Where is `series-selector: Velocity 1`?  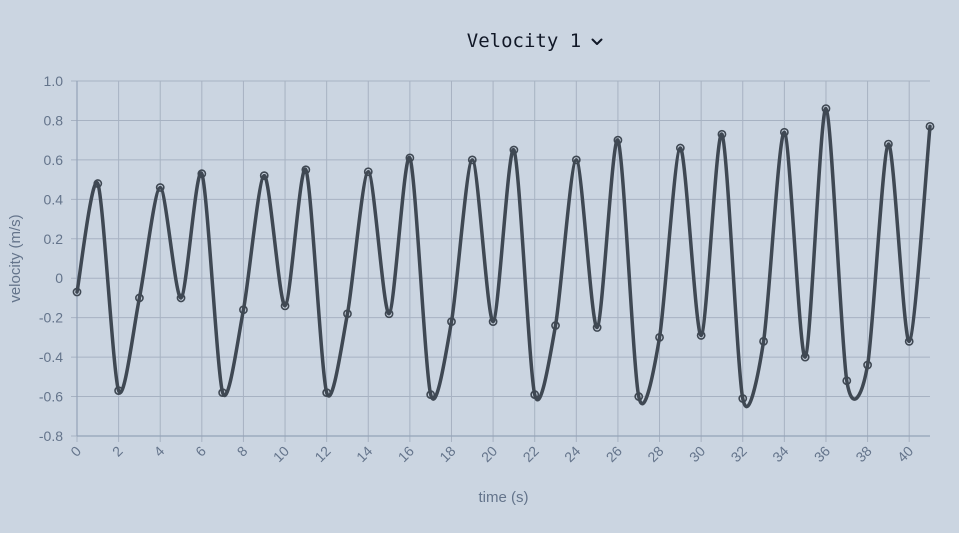 series-selector: Velocity 1 is located at coordinates (479, 41).